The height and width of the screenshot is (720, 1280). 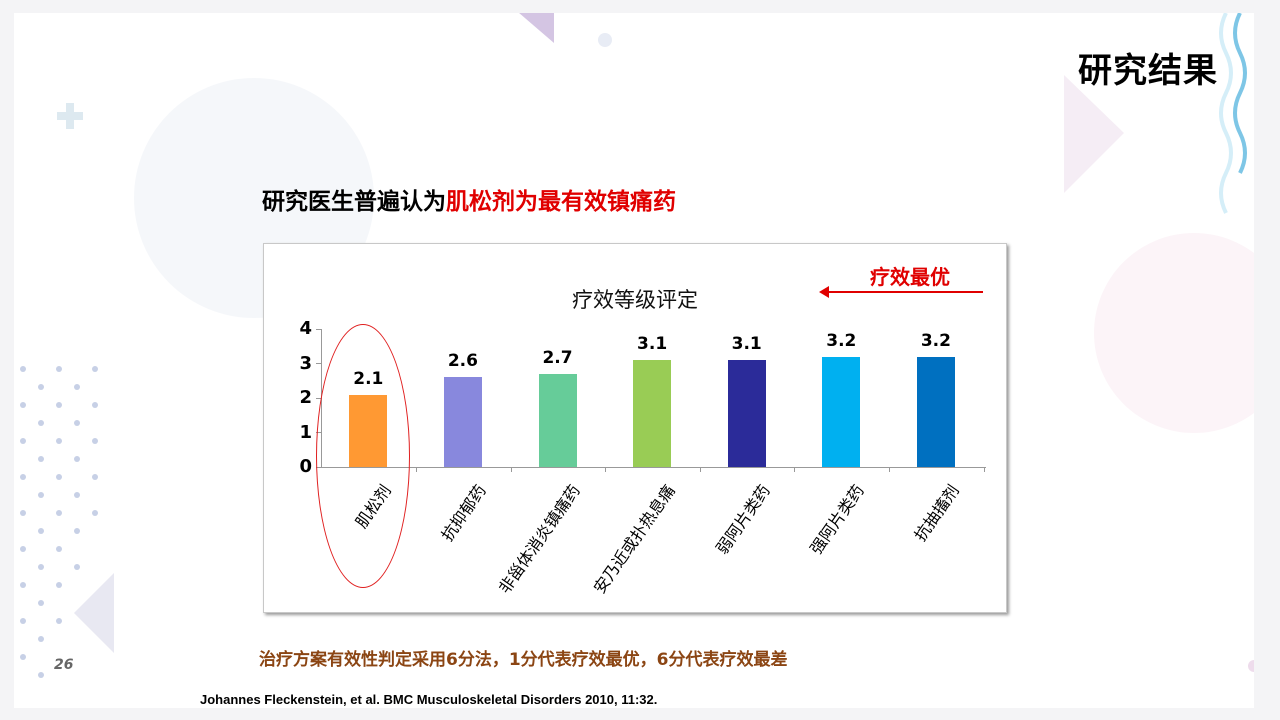 What do you see at coordinates (561, 202) in the screenshot?
I see `headline-red: 肌松剂为最有效镇痛药` at bounding box center [561, 202].